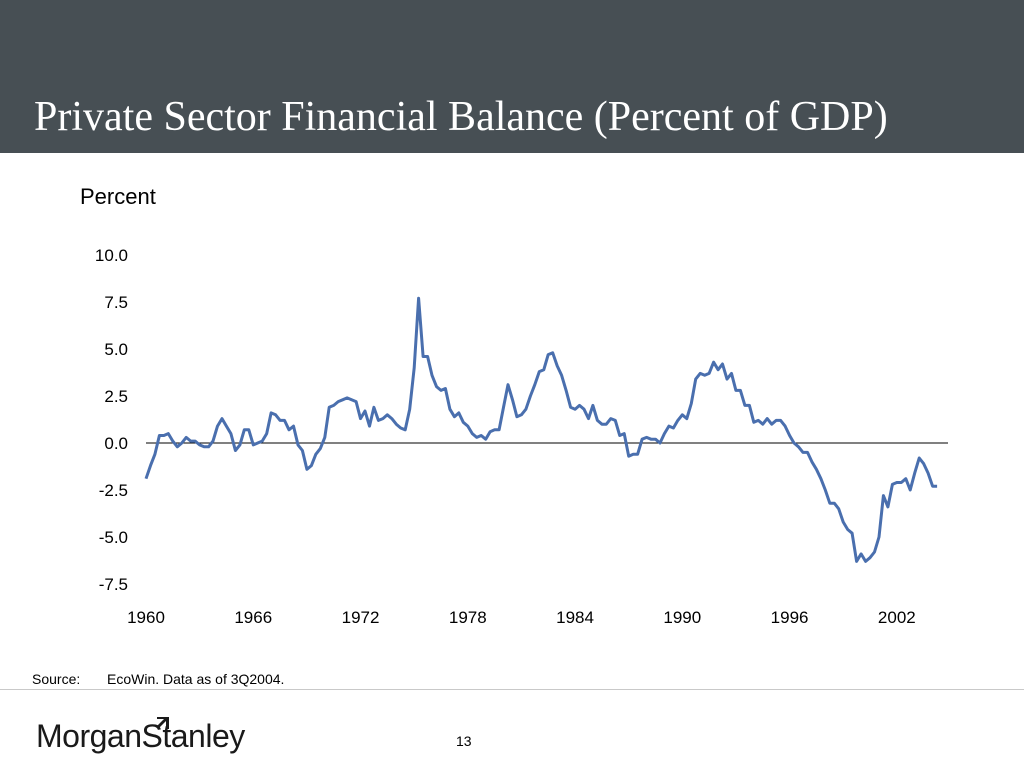  What do you see at coordinates (512, 689) in the screenshot?
I see `footer-divider` at bounding box center [512, 689].